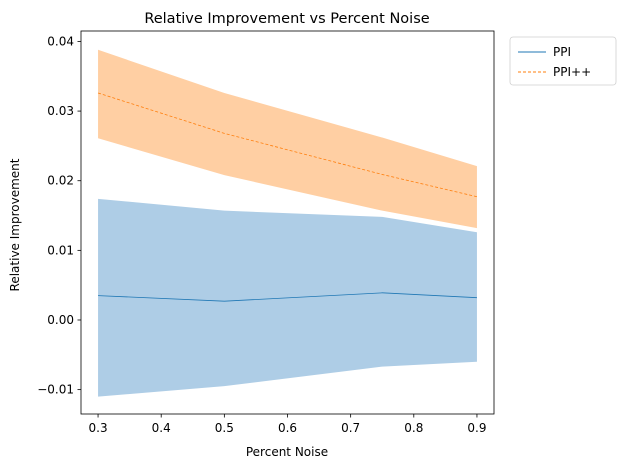  What do you see at coordinates (572, 72) in the screenshot?
I see `legend-label-ppi-plus-plus: PPI++` at bounding box center [572, 72].